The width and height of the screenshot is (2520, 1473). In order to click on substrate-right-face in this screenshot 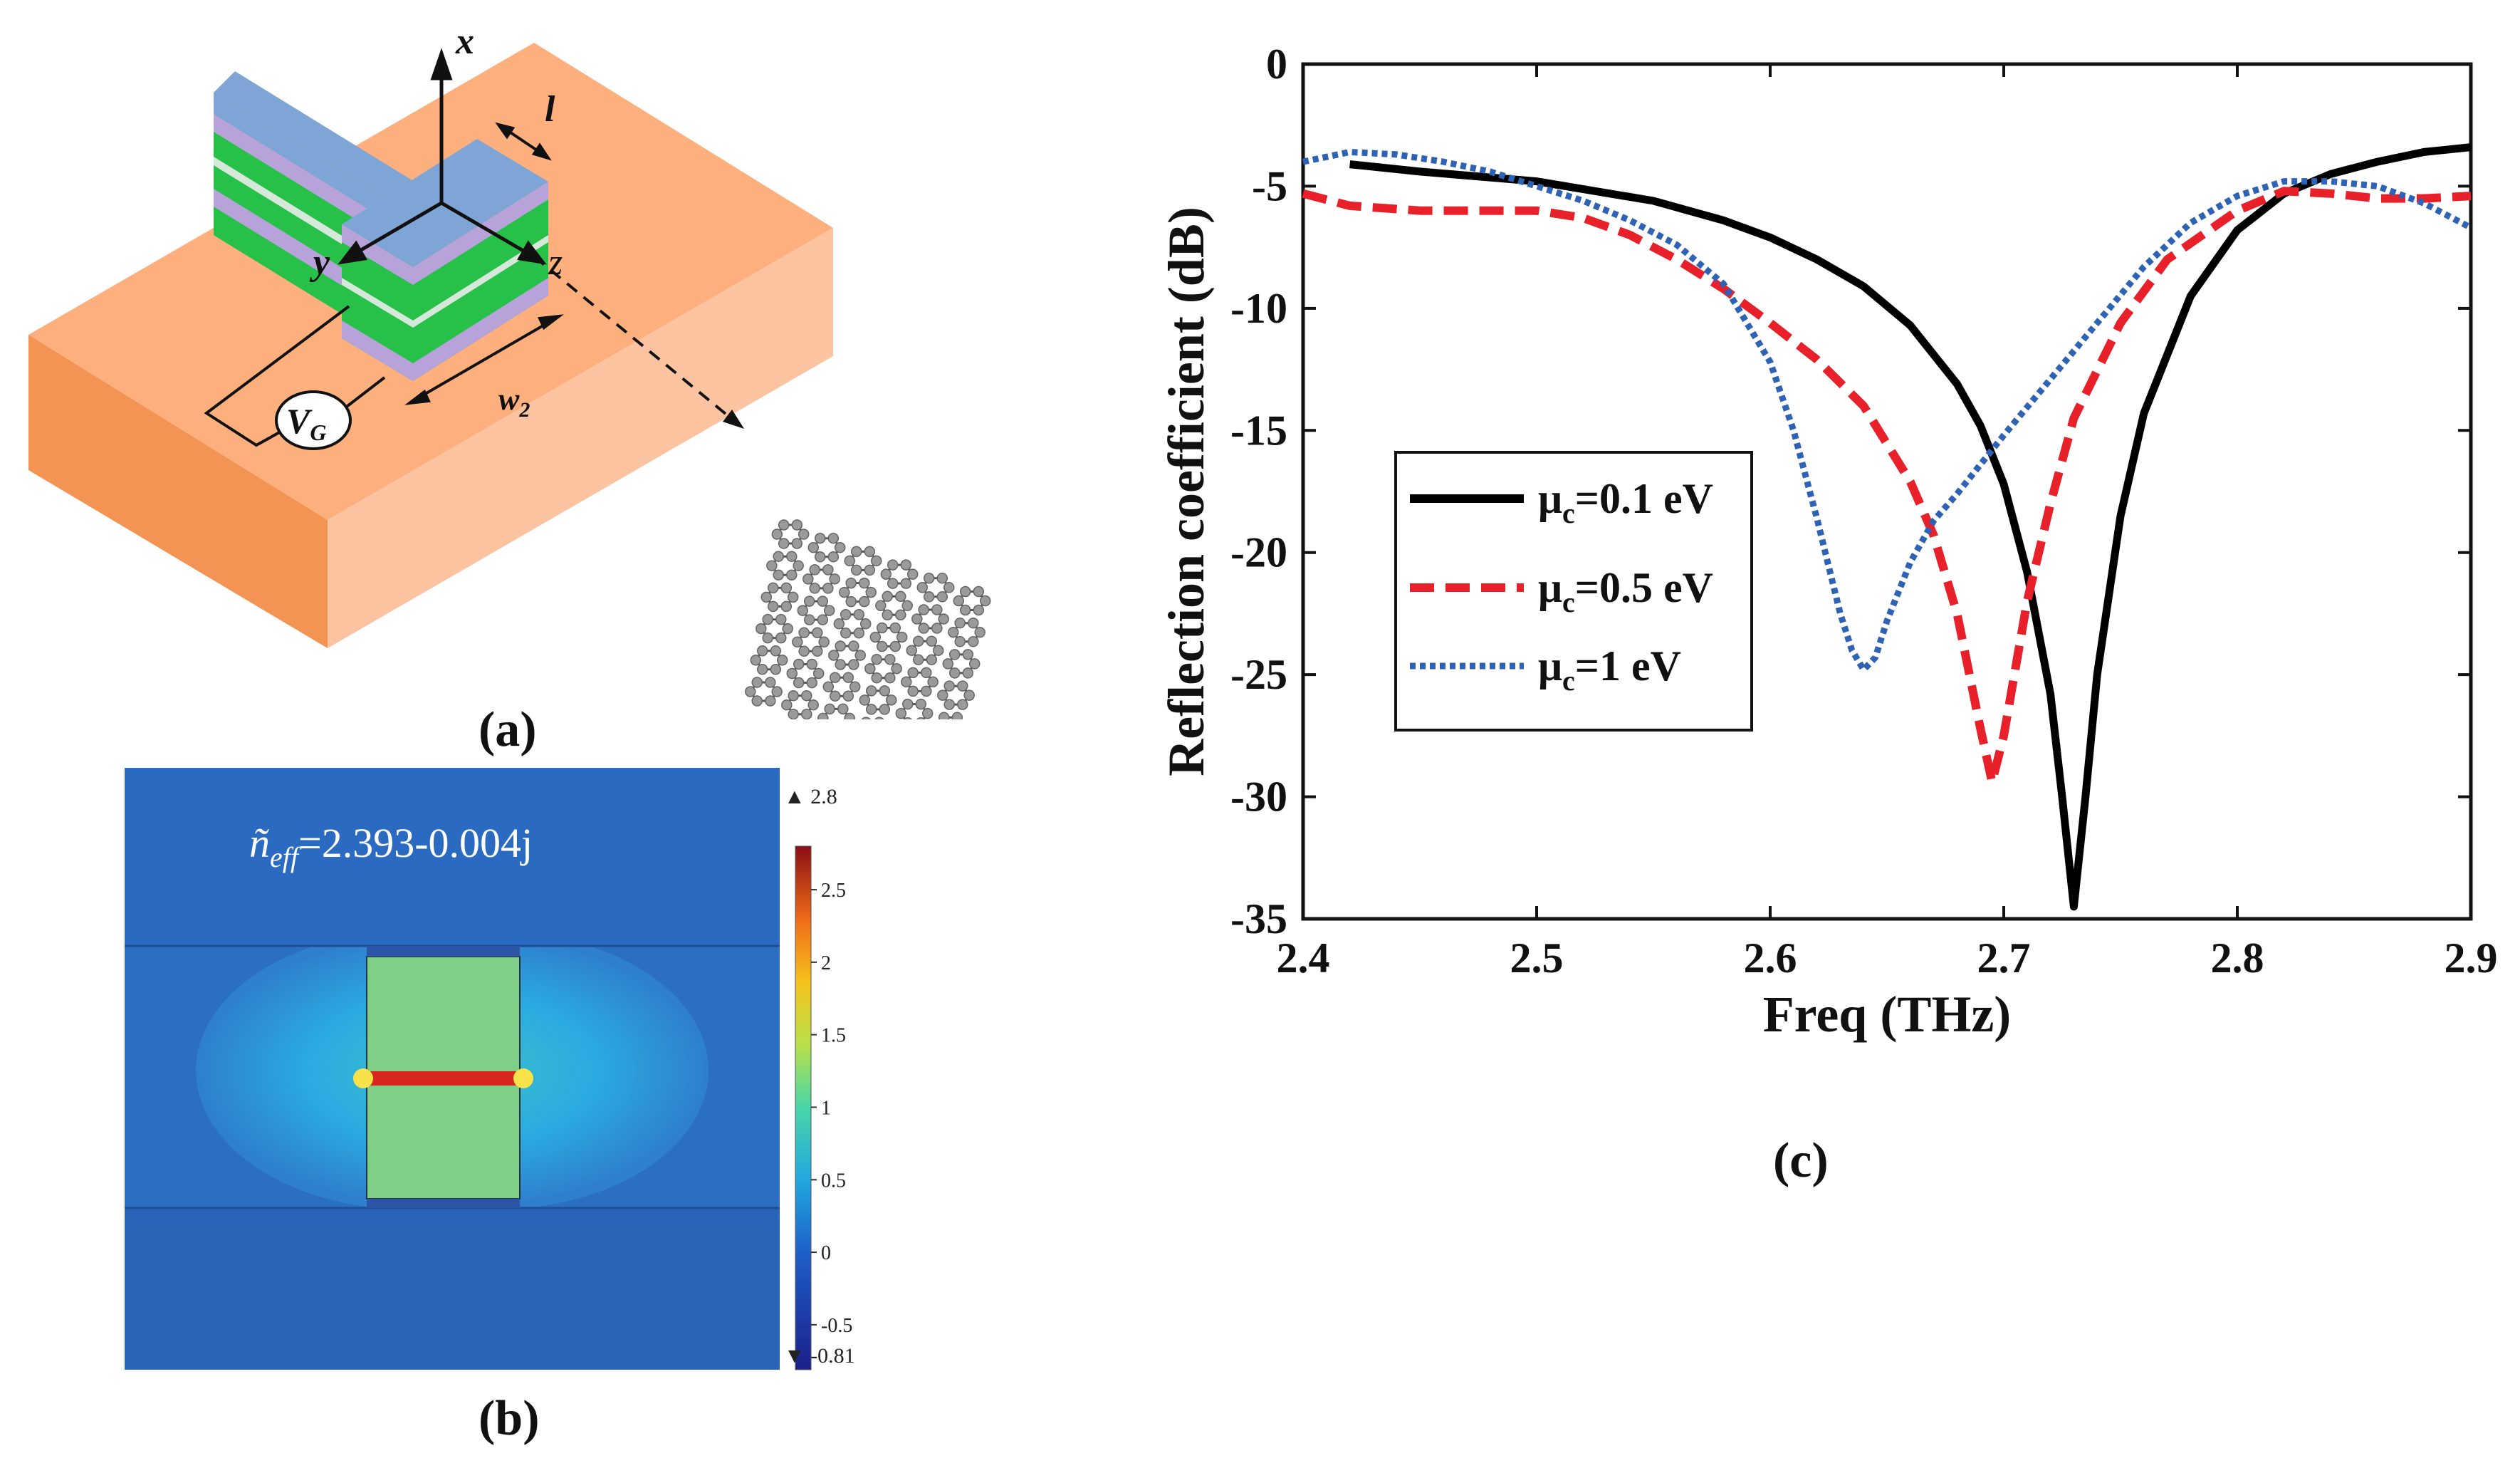, I will do `click(580, 438)`.